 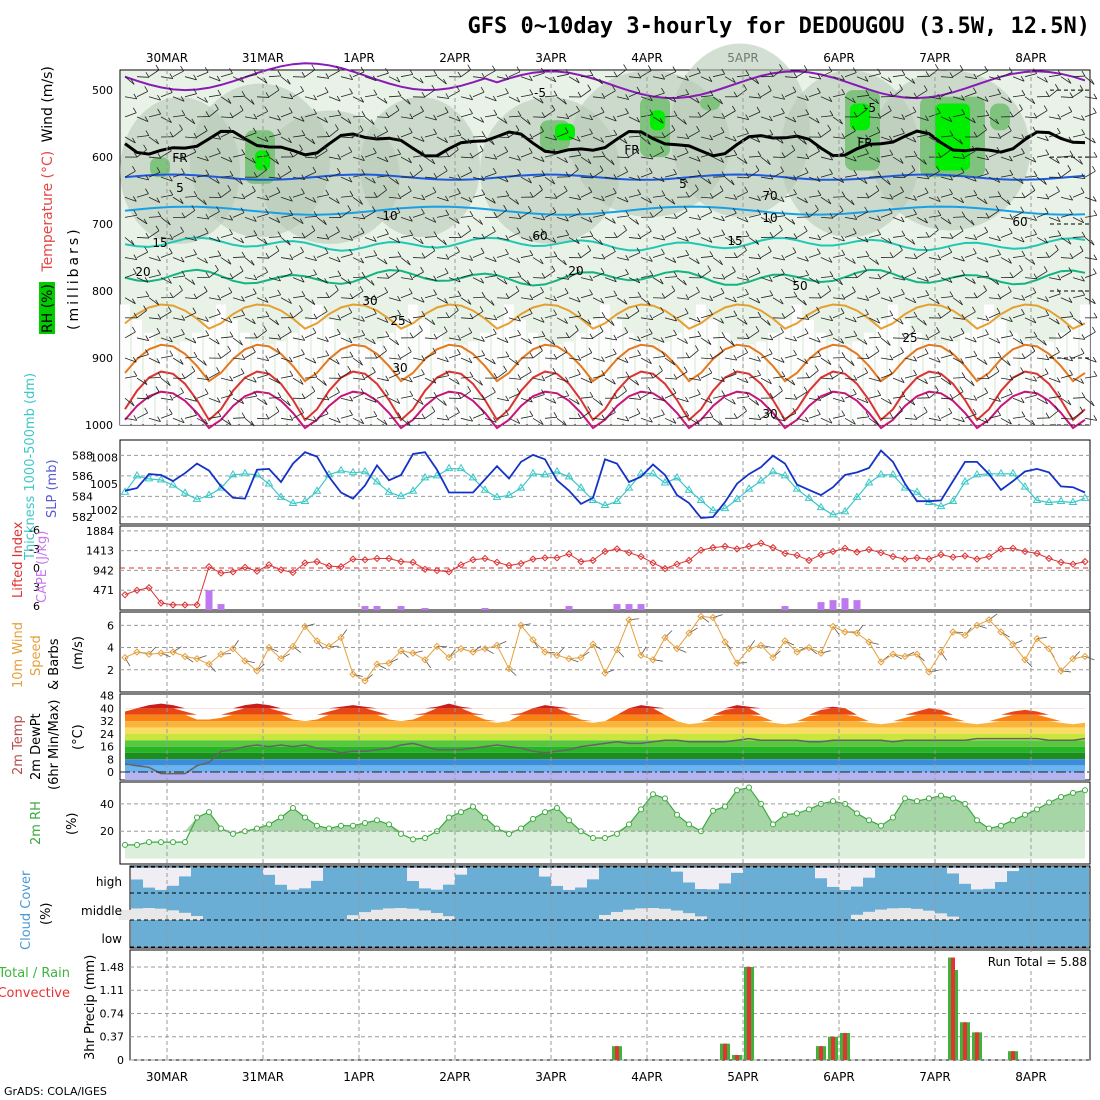 What do you see at coordinates (263, 1077) in the screenshot?
I see `date-label-bottom: 31MAR` at bounding box center [263, 1077].